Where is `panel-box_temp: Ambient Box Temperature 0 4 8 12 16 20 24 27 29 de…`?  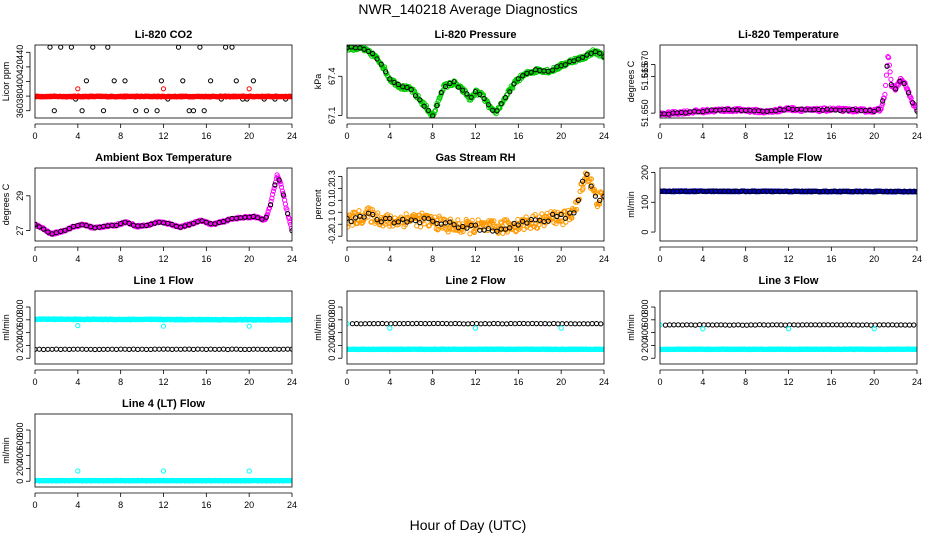
panel-box_temp: Ambient Box Temperature 0 4 8 12 16 20 24 27 29 de… is located at coordinates (149, 208).